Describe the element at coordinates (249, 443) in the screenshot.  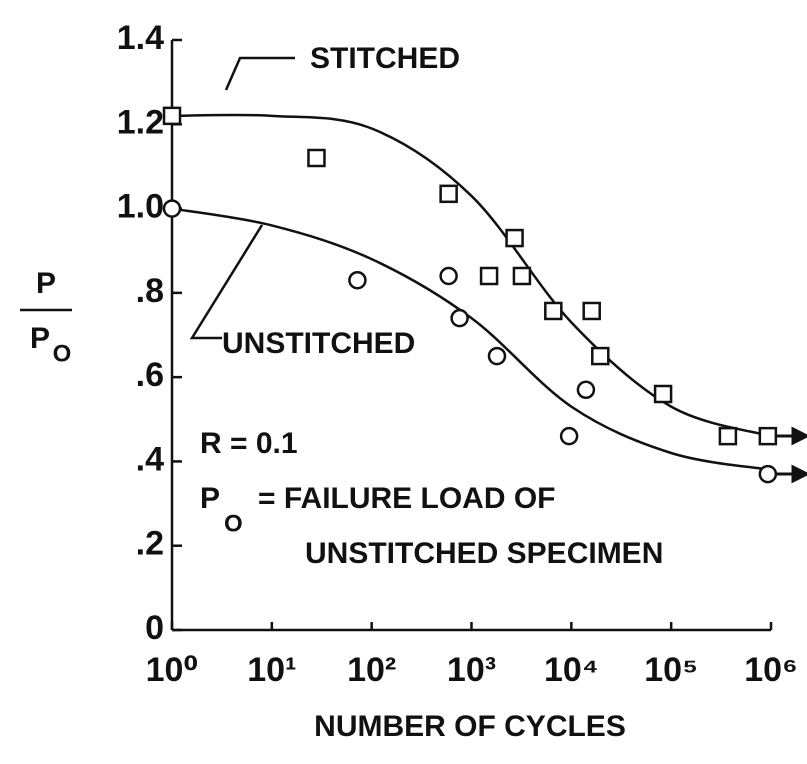
I see `annotation: R = 0.1` at that location.